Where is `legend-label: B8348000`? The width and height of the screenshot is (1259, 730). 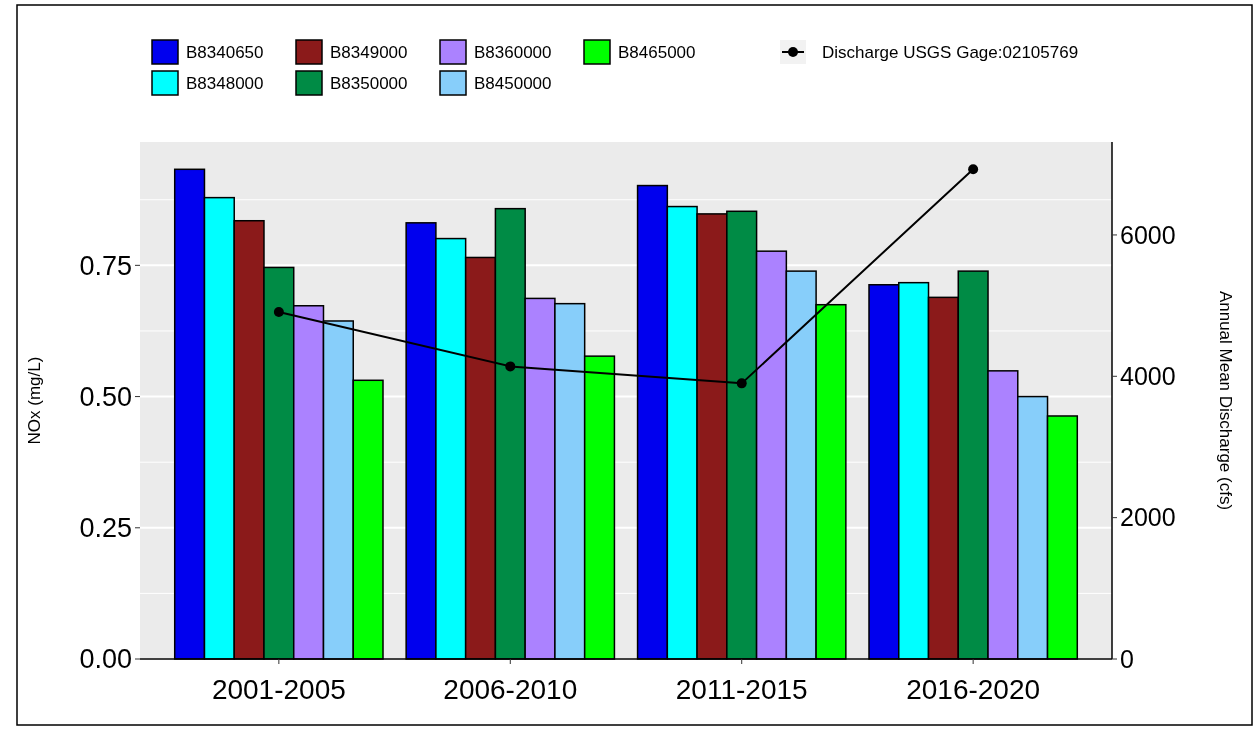 legend-label: B8348000 is located at coordinates (225, 83).